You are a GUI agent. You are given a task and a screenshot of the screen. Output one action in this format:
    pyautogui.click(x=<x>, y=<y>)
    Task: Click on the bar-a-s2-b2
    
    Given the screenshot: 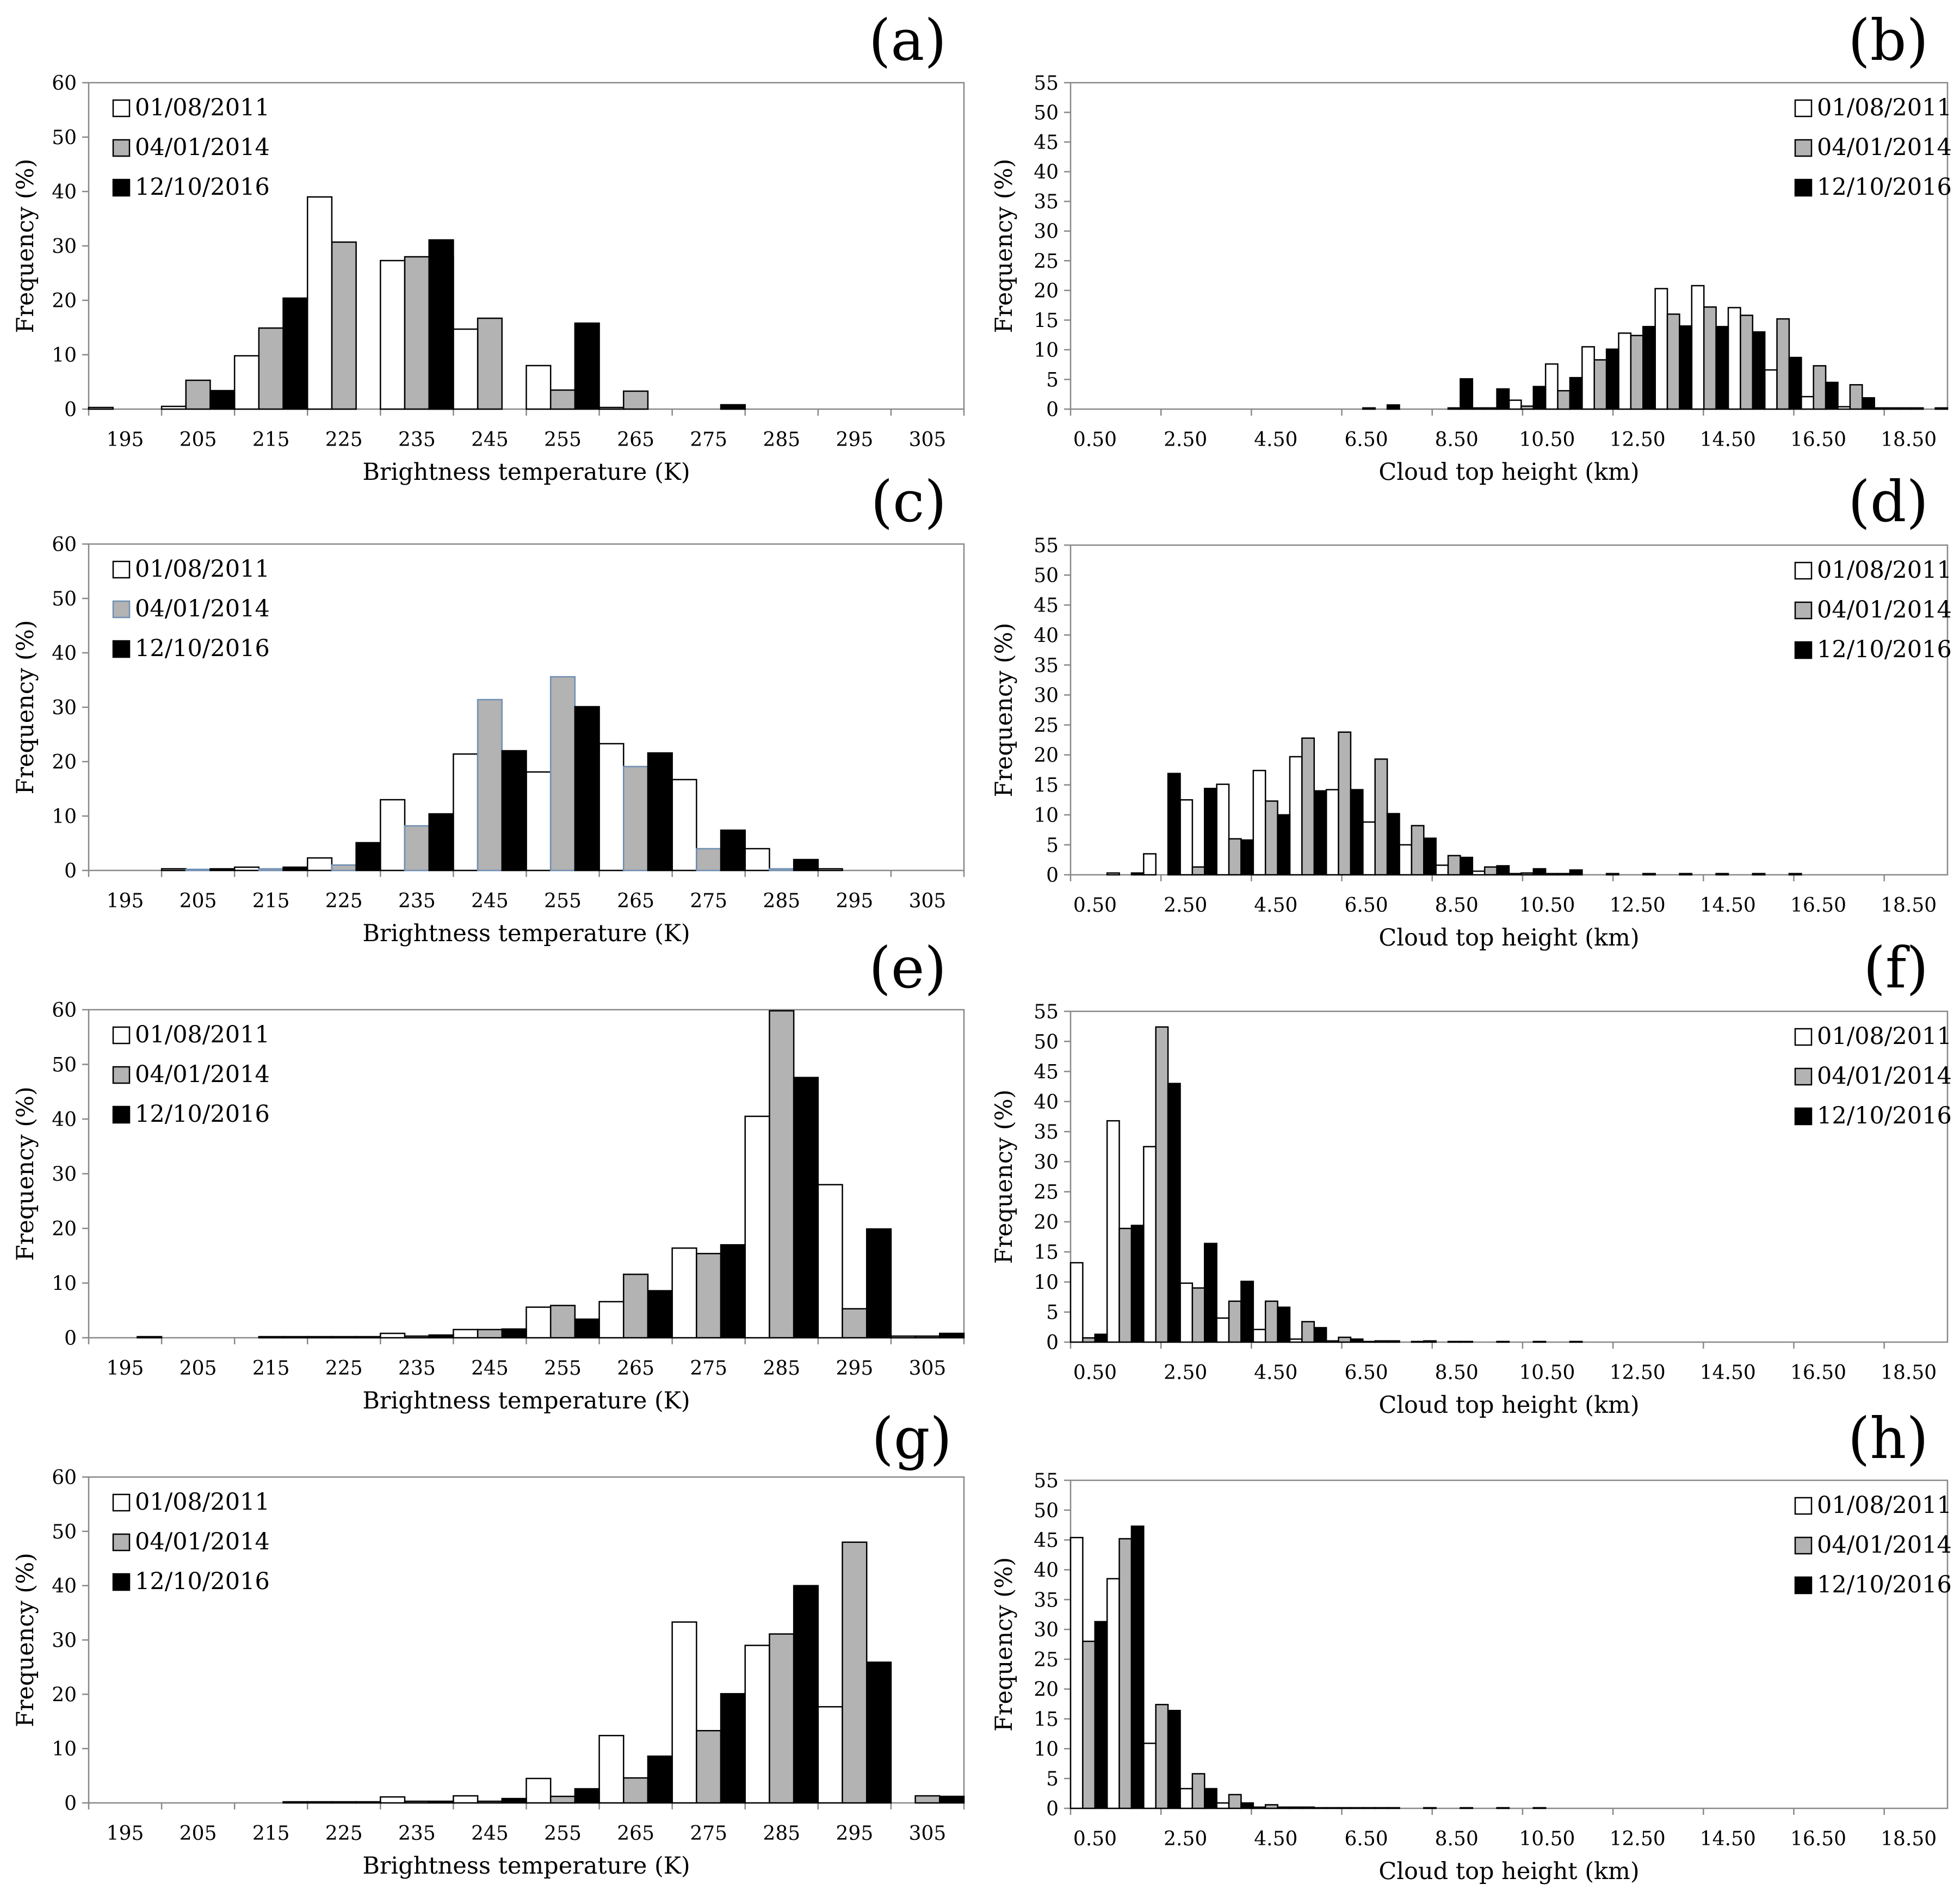 What is the action you would take?
    pyautogui.click(x=295, y=353)
    